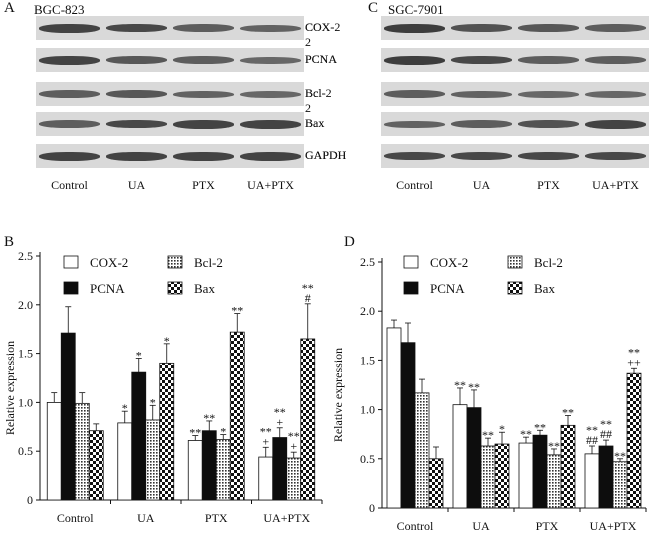 This screenshot has height=545, width=650. What do you see at coordinates (367, 311) in the screenshot?
I see `y-tick-label: 2.0` at bounding box center [367, 311].